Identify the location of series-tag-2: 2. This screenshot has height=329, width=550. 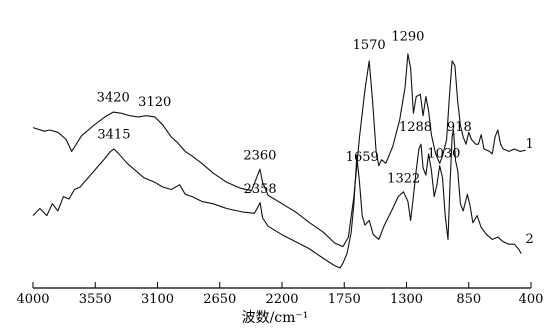
(529, 239).